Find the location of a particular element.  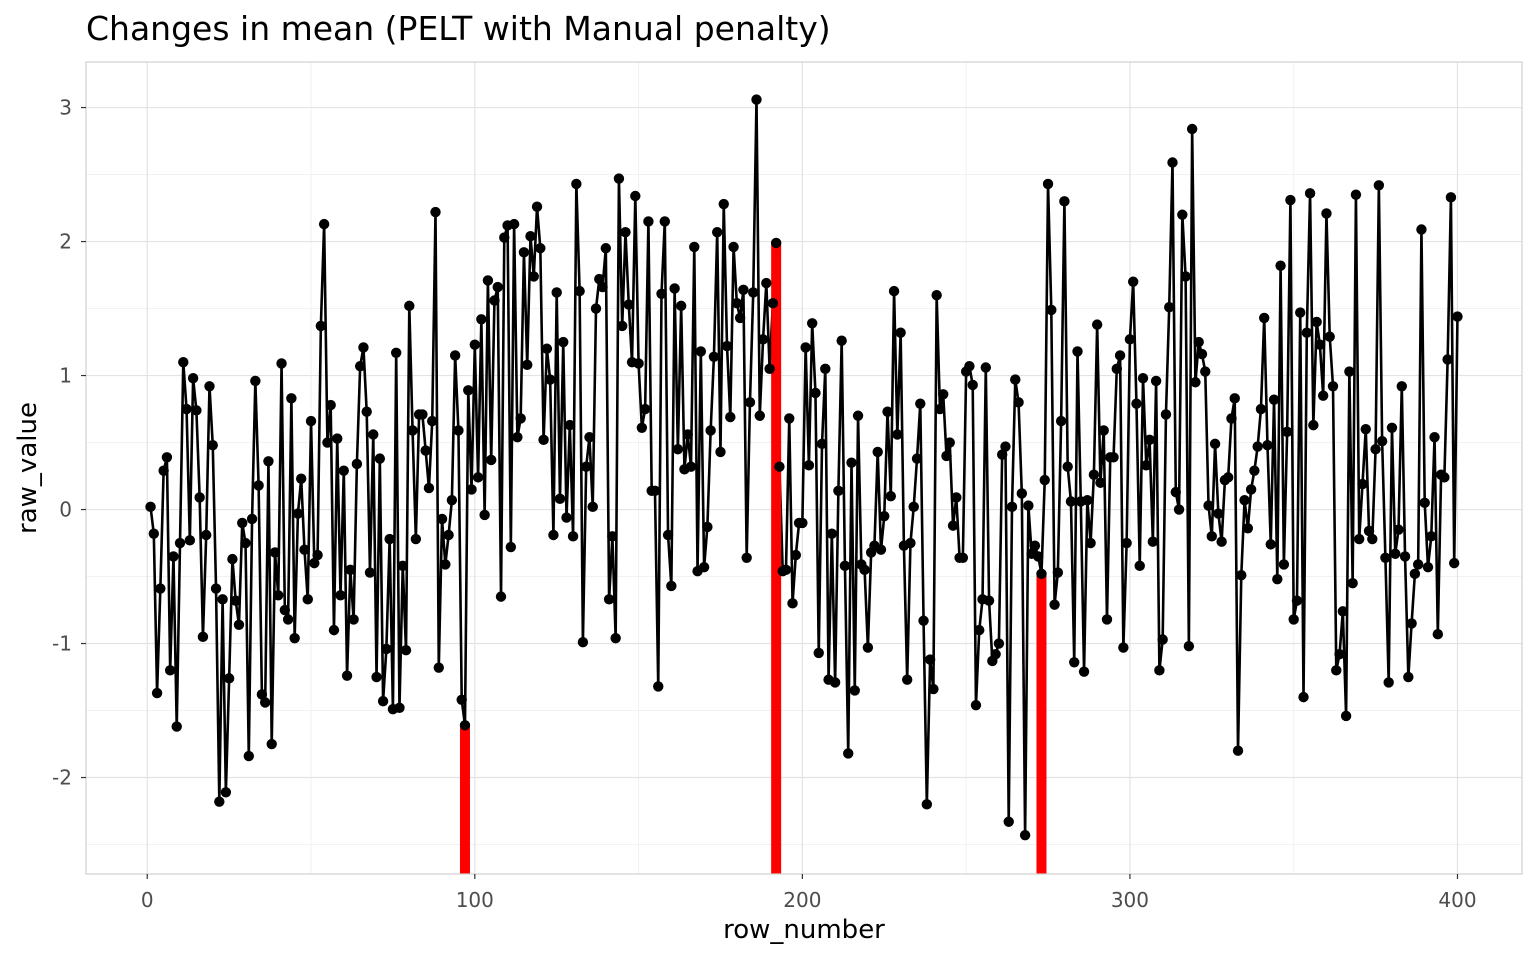

y-tick-label: 2 is located at coordinates (65, 242).